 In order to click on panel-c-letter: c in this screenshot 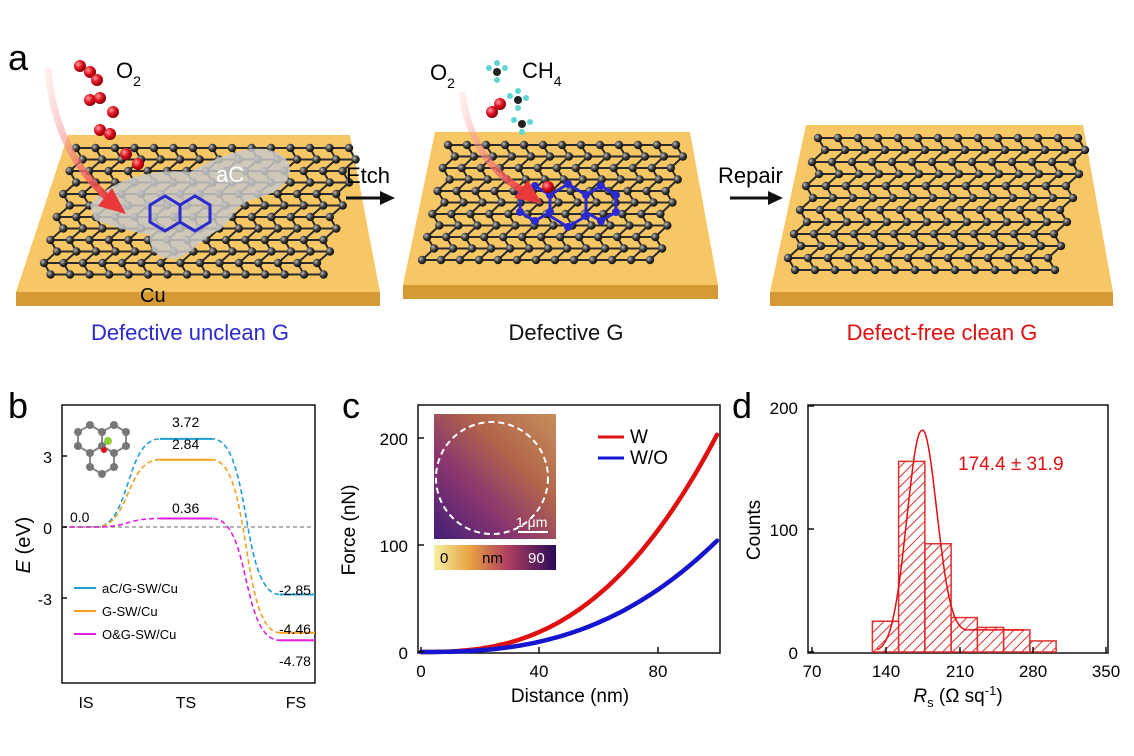, I will do `click(351, 405)`.